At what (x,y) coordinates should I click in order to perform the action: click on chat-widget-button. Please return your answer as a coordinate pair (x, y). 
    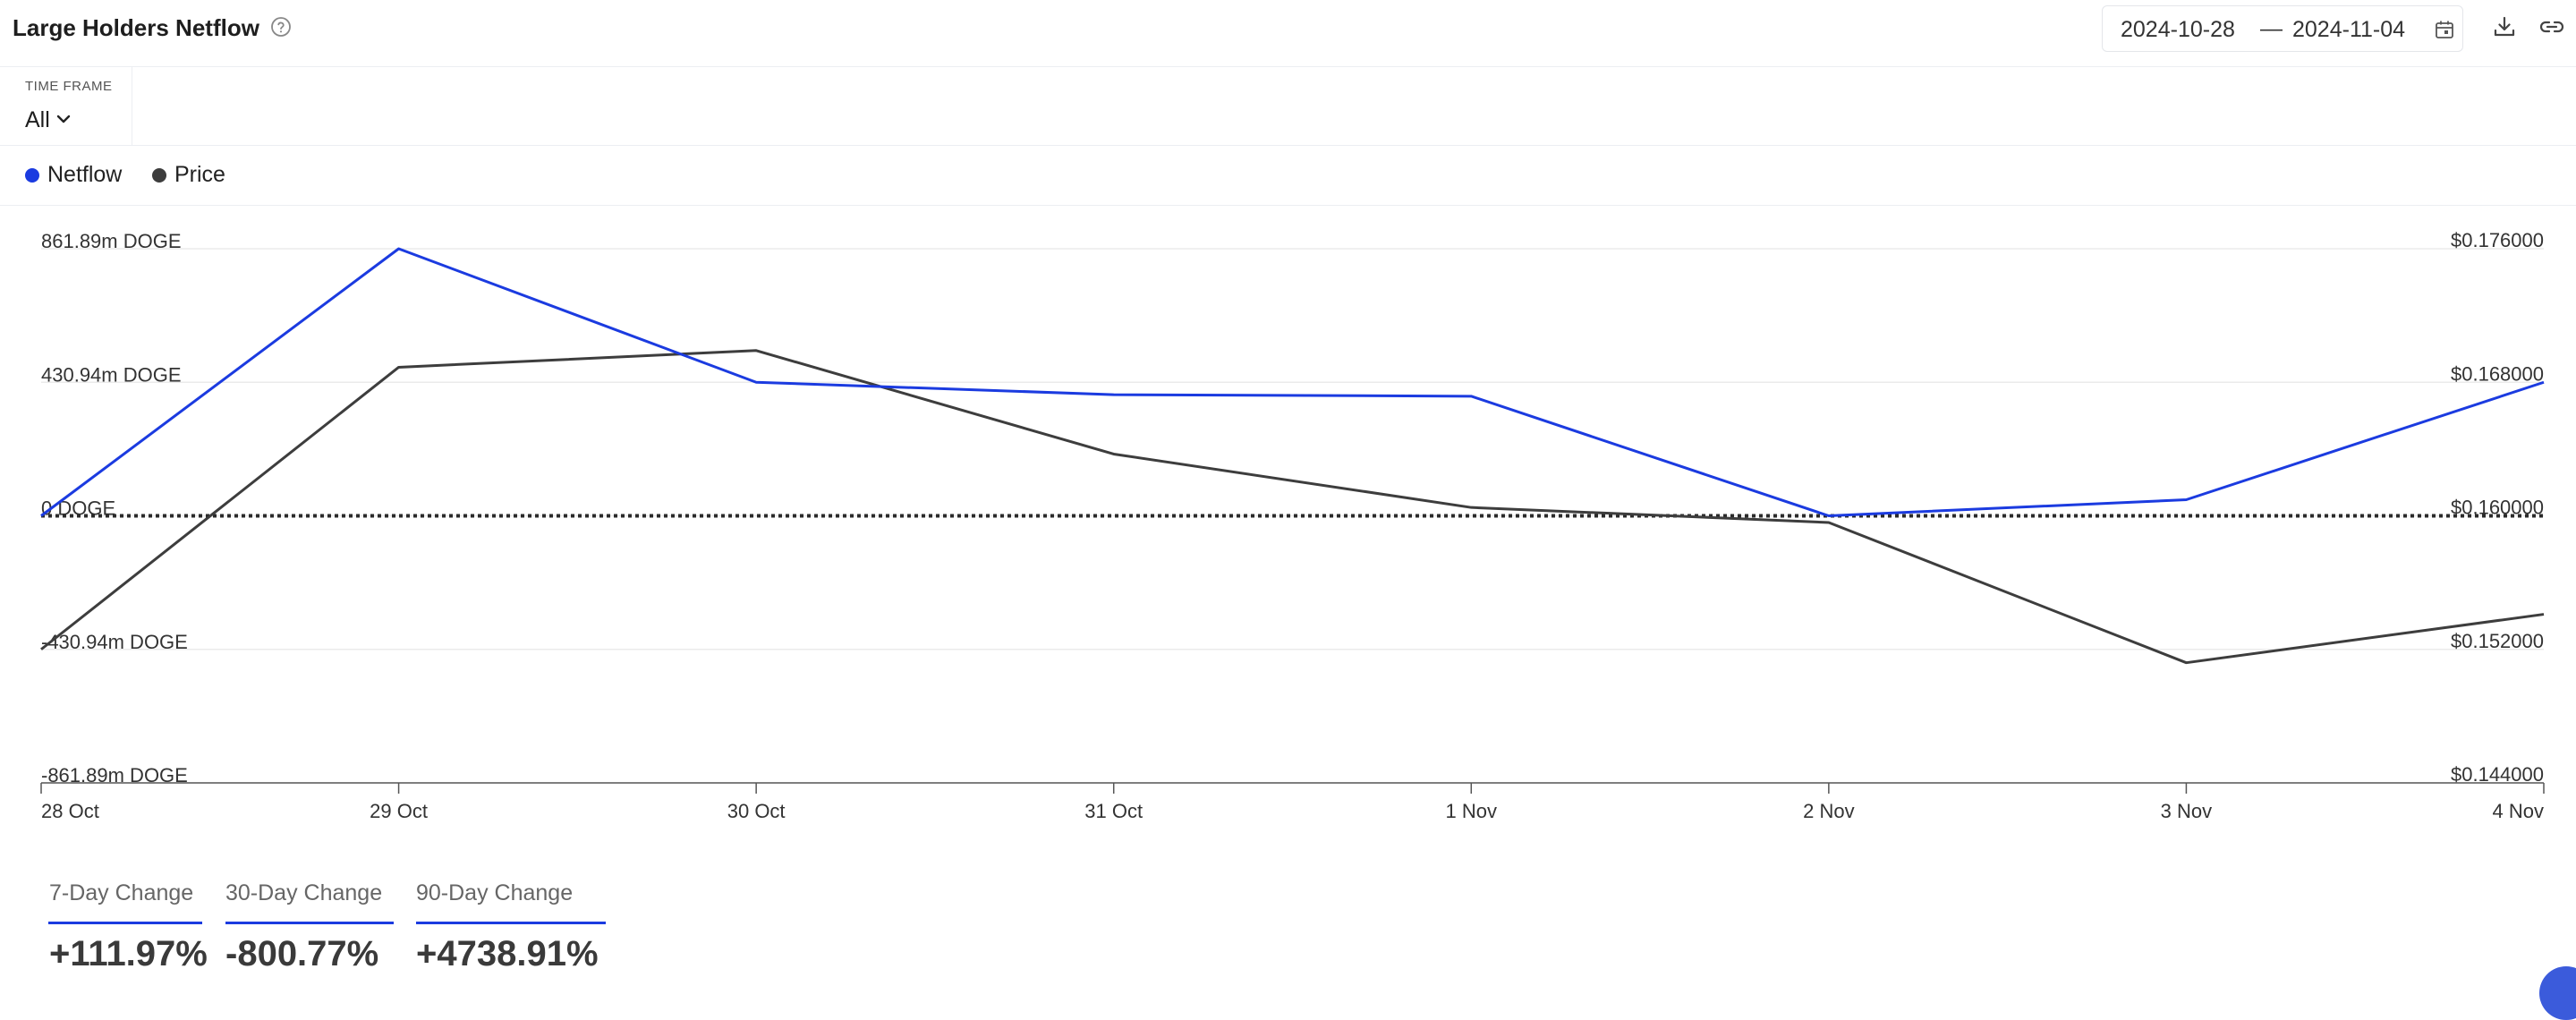
    Looking at the image, I should click on (2557, 993).